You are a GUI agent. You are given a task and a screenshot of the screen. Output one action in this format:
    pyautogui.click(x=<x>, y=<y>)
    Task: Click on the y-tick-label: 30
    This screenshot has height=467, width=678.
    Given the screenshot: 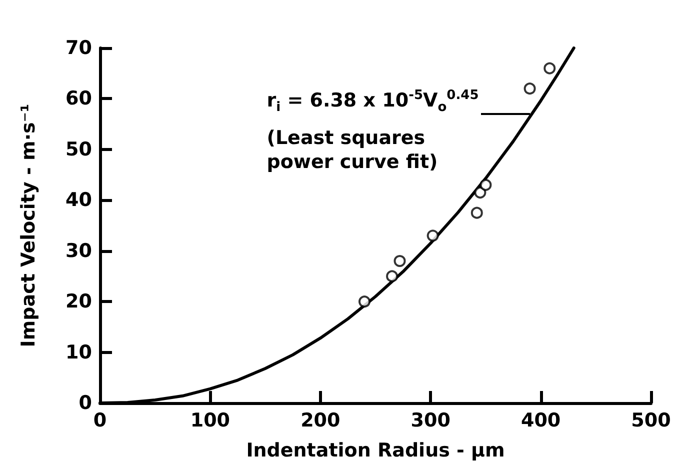 What is the action you would take?
    pyautogui.click(x=79, y=251)
    